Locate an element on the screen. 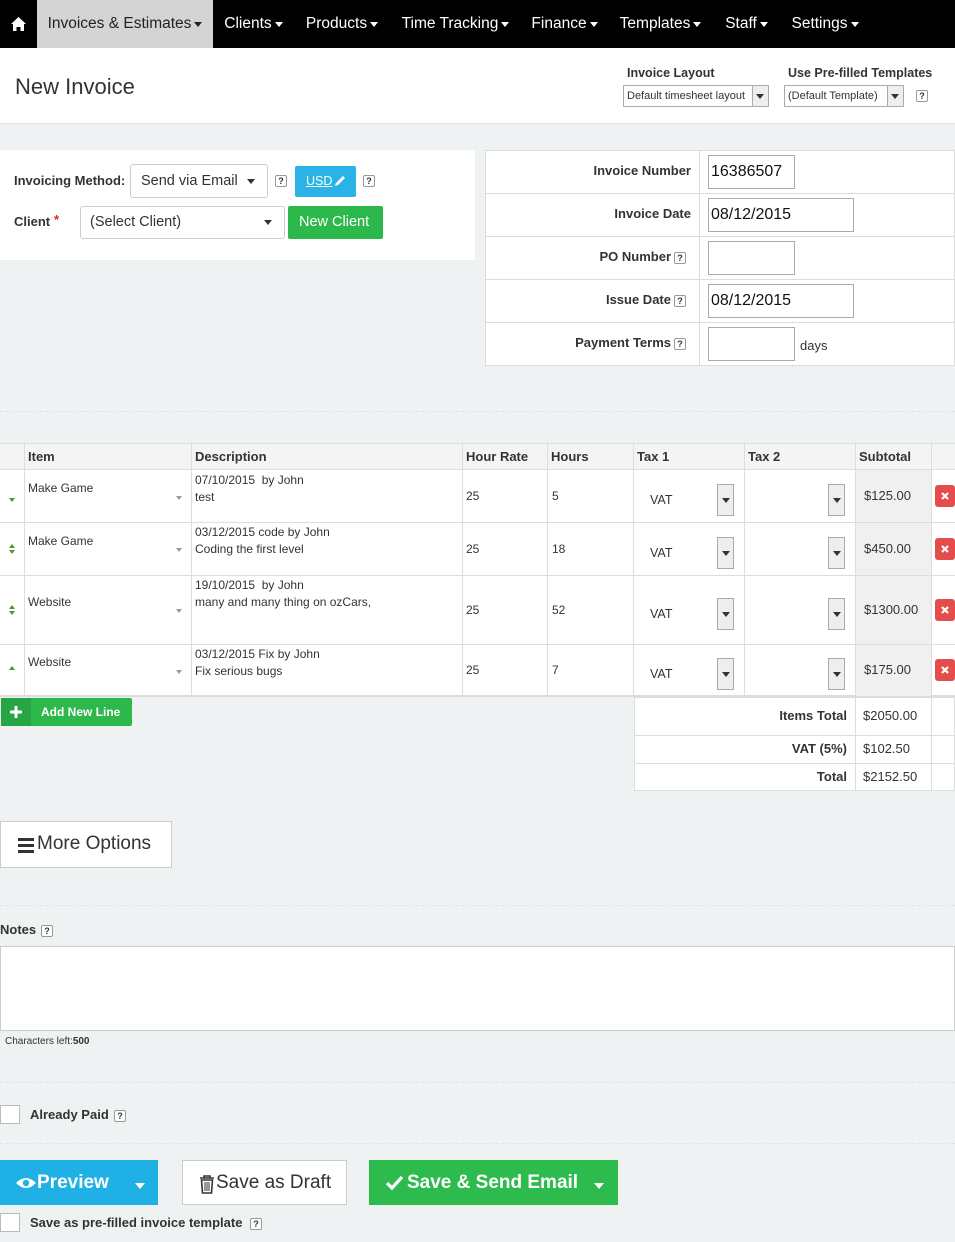 The height and width of the screenshot is (1242, 955). notes-textarea is located at coordinates (477, 988).